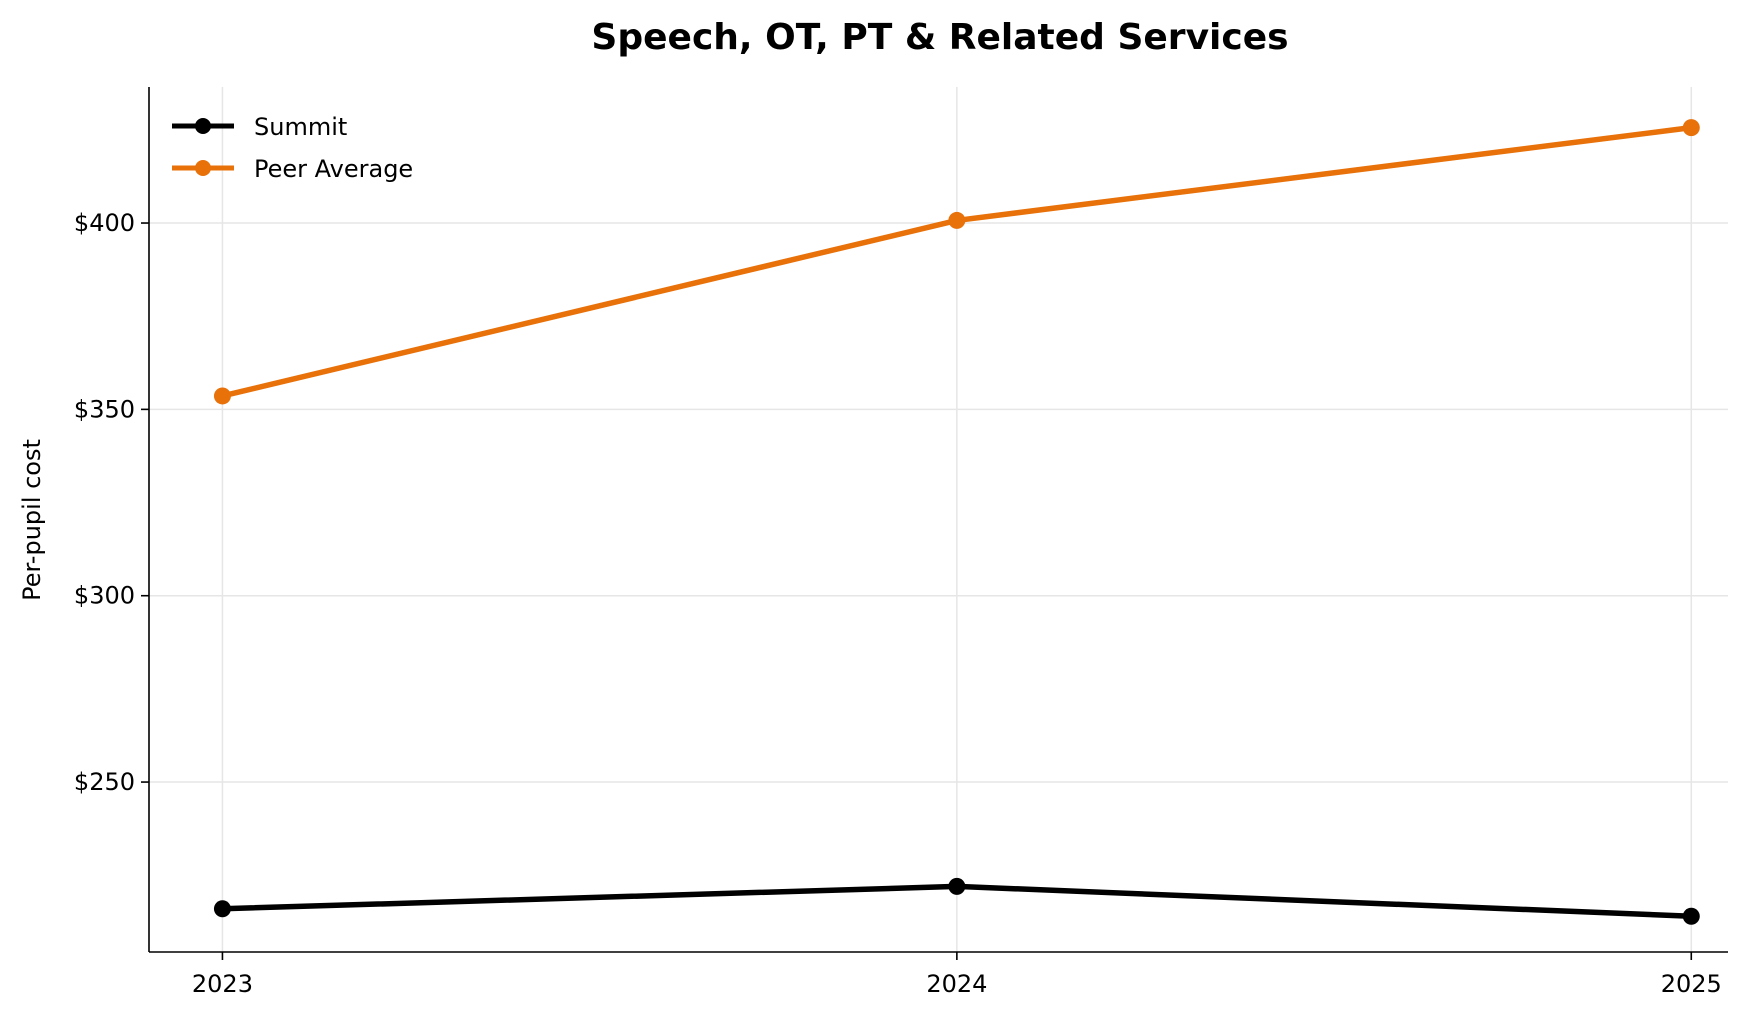 The width and height of the screenshot is (1739, 1019). I want to click on y-axis-label: Per-pupil cost, so click(32, 520).